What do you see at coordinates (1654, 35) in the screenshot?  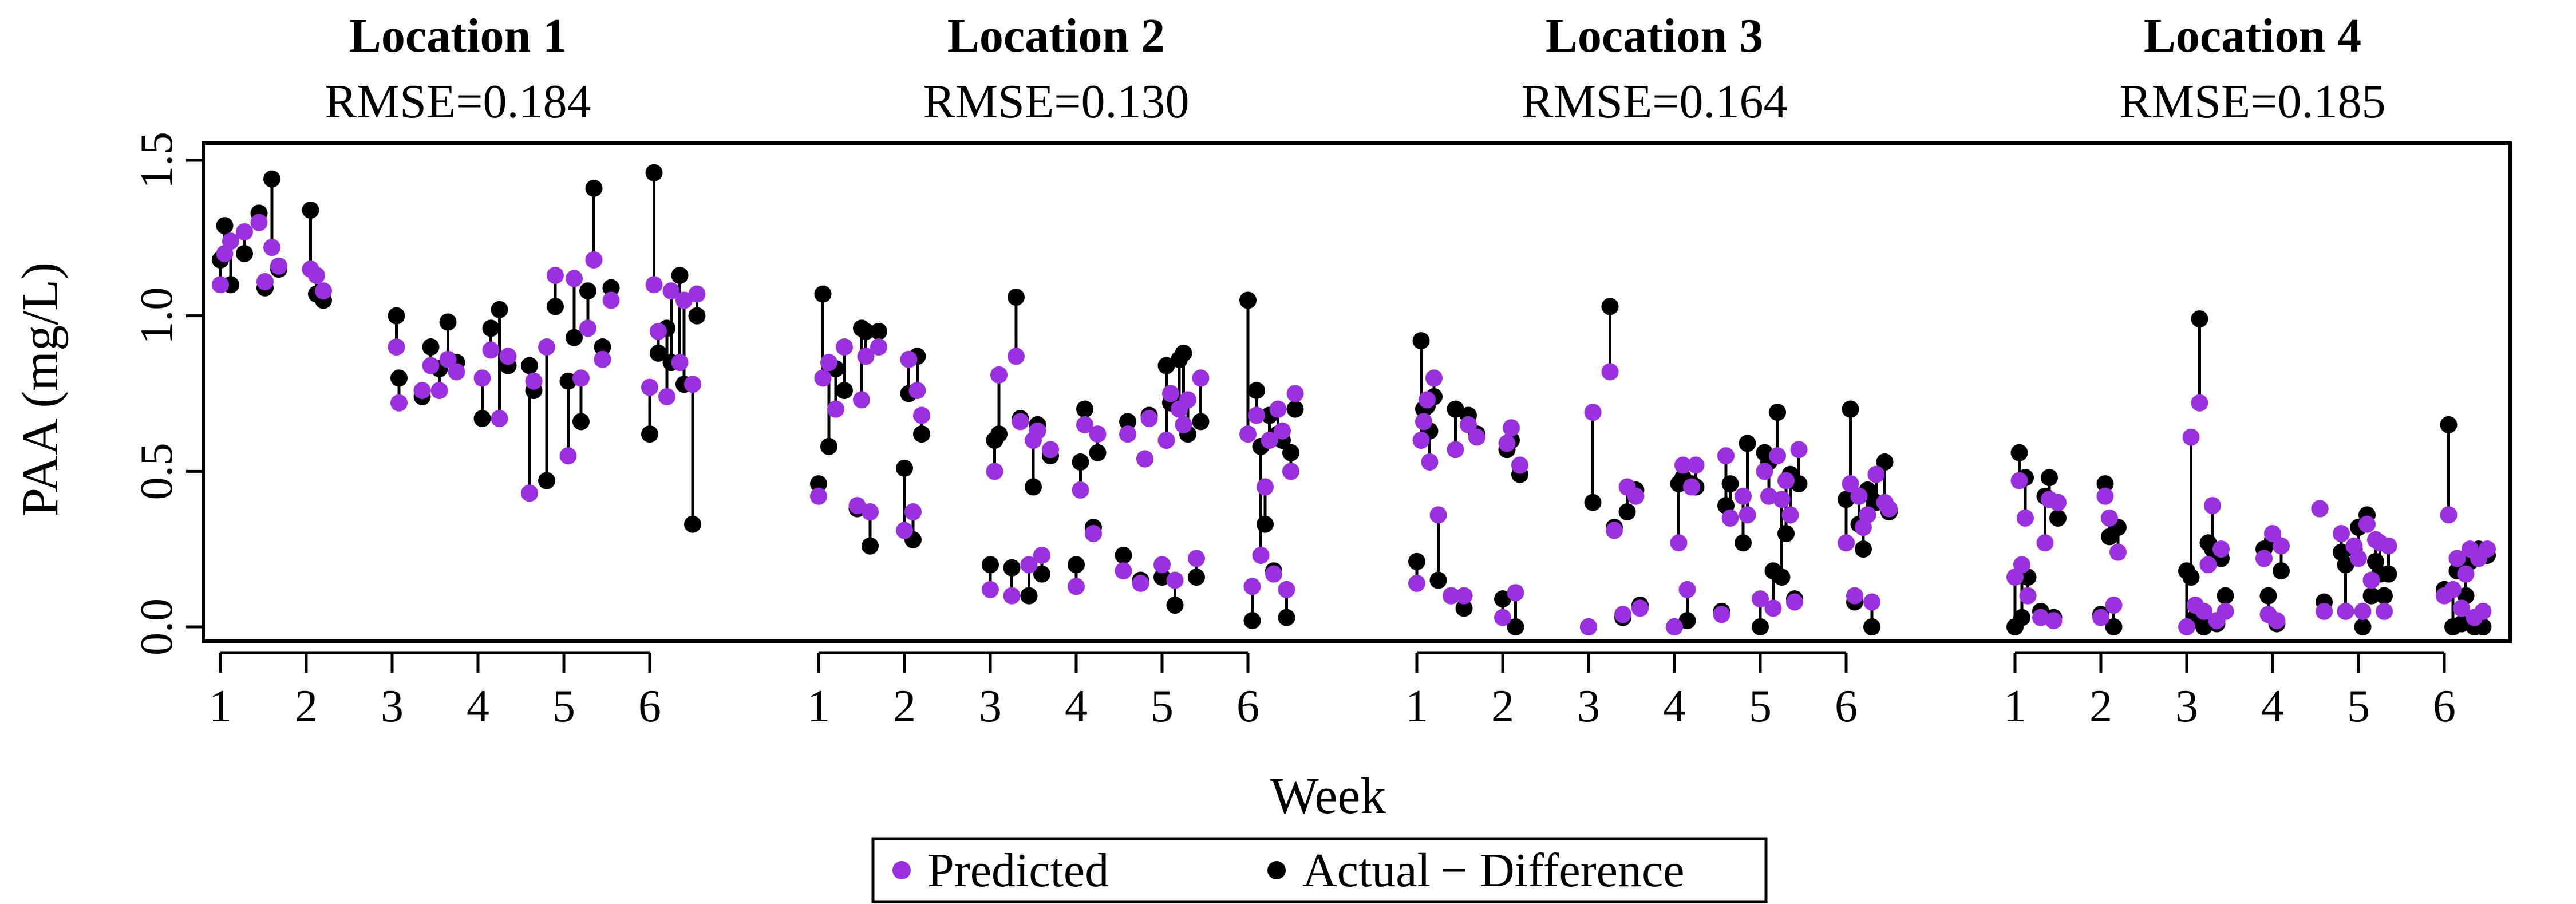 I see `panel-title: Location 3` at bounding box center [1654, 35].